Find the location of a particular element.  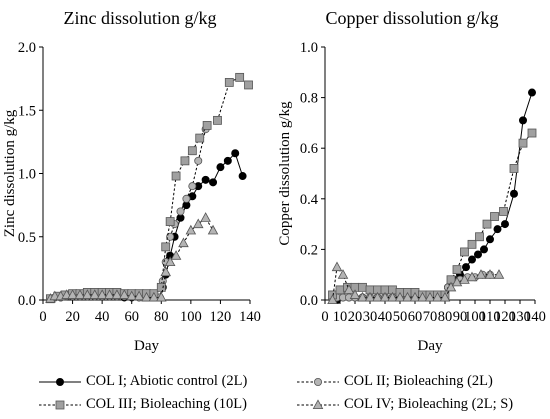

y-tick-label: 0.6 is located at coordinates (309, 149).